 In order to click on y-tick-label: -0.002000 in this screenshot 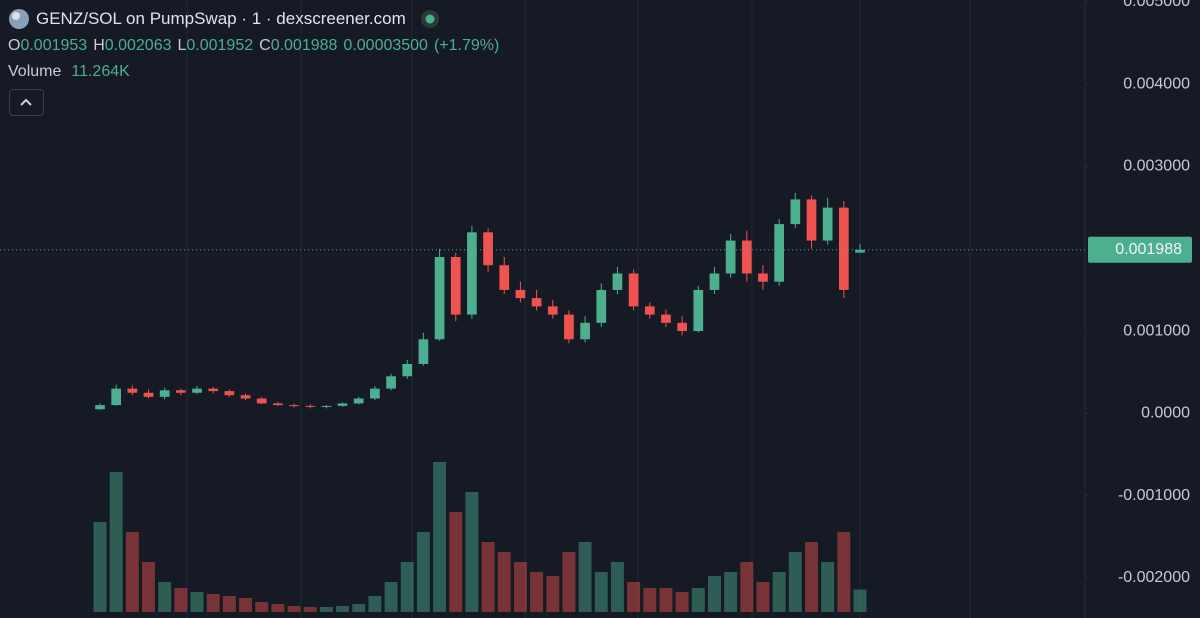, I will do `click(1154, 577)`.